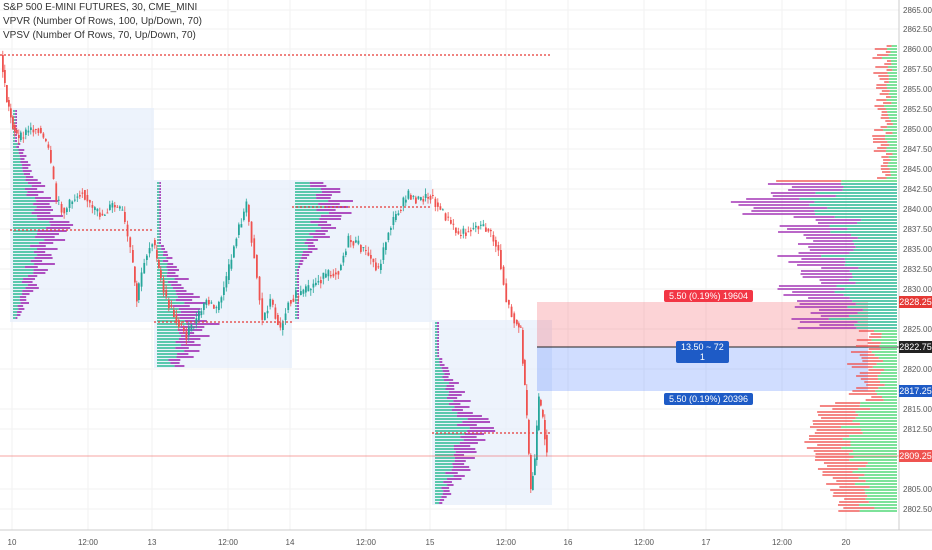 The image size is (932, 550). Describe the element at coordinates (709, 399) in the screenshot. I see `measure-bottom-label: 5.50 (0.19%) 20396` at that location.